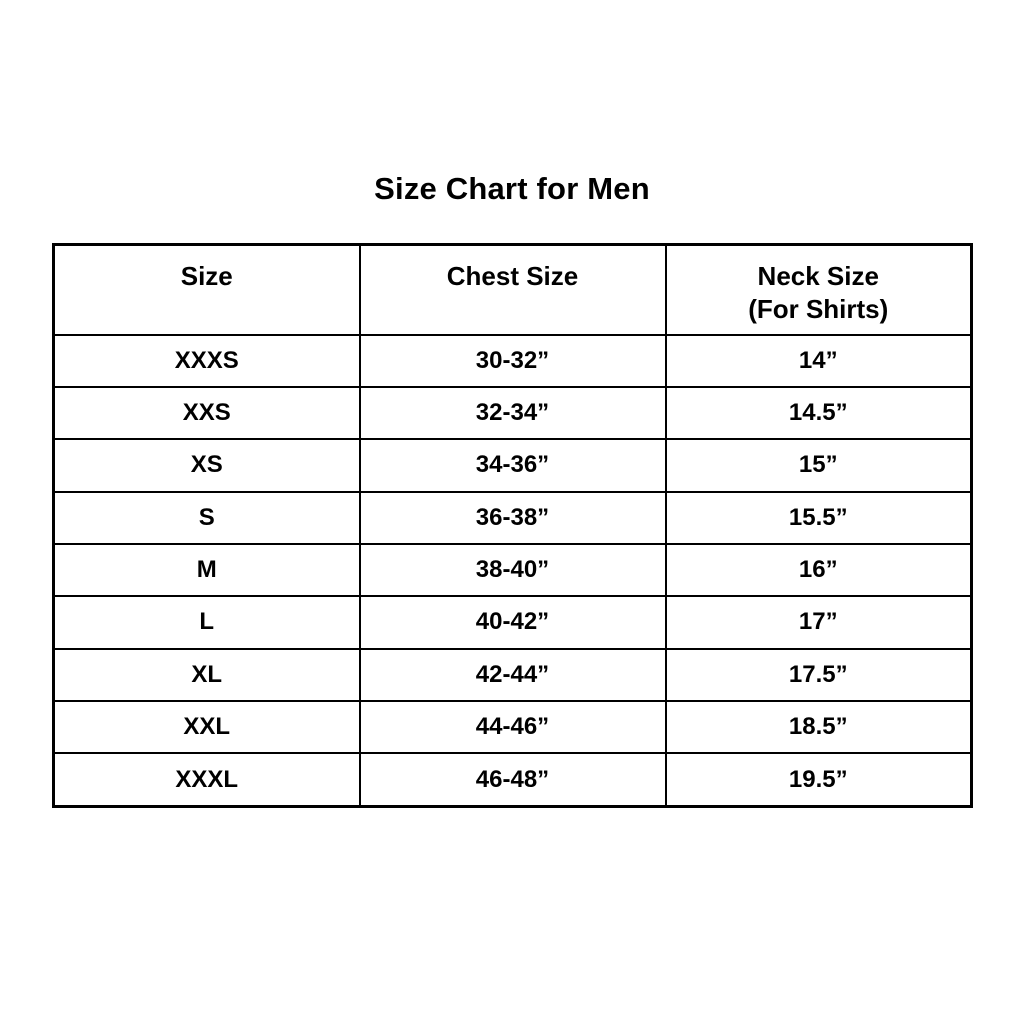 The image size is (1024, 1024). I want to click on size-cell: L, so click(206, 622).